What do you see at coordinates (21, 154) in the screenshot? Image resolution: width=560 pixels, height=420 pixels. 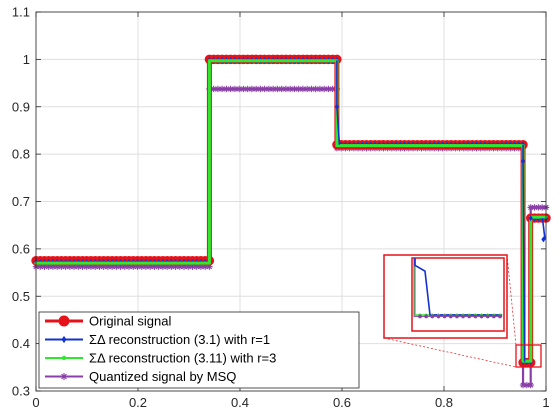 I see `y-tick-label: 0.8` at bounding box center [21, 154].